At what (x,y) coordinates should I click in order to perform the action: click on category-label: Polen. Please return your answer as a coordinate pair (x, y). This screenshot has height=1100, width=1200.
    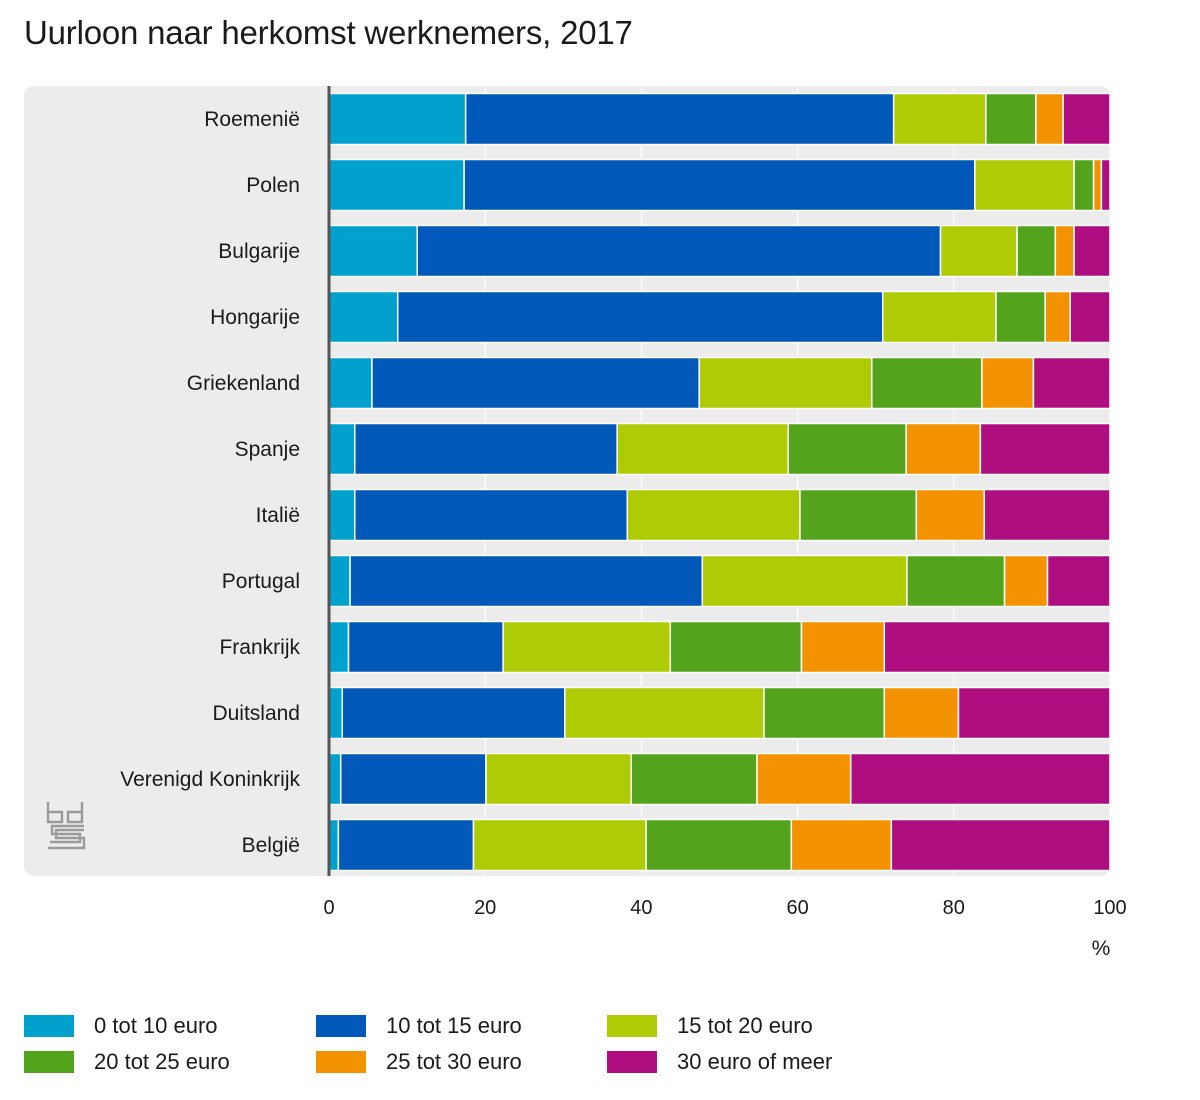
    Looking at the image, I should click on (273, 185).